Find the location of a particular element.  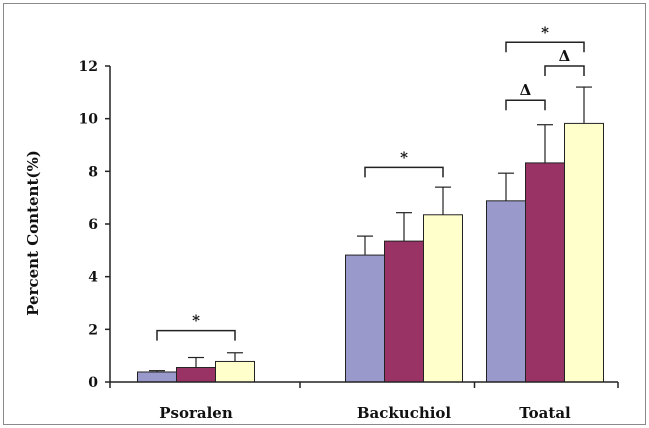

y-tick-label: 0 is located at coordinates (93, 383).